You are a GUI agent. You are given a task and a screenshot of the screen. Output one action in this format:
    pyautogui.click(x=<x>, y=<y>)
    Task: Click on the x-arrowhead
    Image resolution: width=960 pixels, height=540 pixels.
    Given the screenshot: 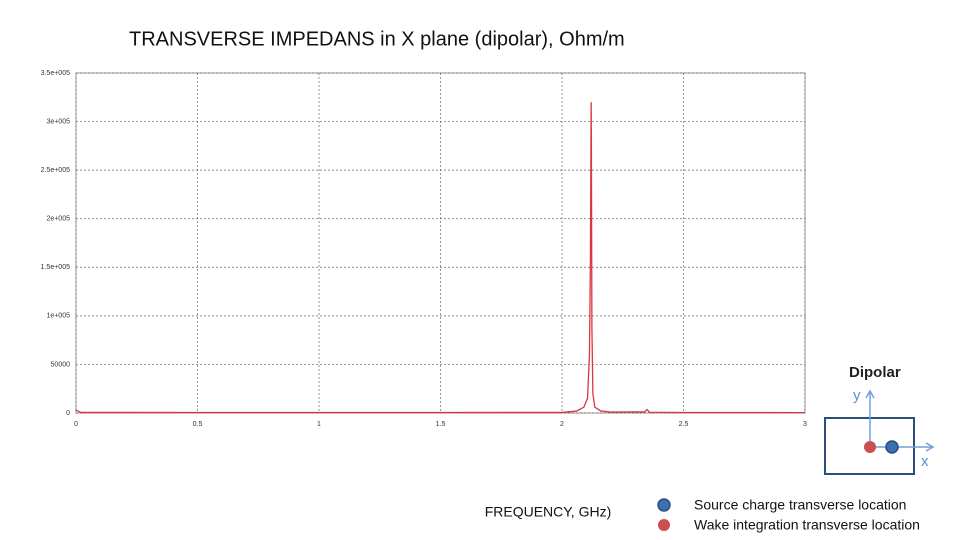 What is the action you would take?
    pyautogui.click(x=930, y=447)
    